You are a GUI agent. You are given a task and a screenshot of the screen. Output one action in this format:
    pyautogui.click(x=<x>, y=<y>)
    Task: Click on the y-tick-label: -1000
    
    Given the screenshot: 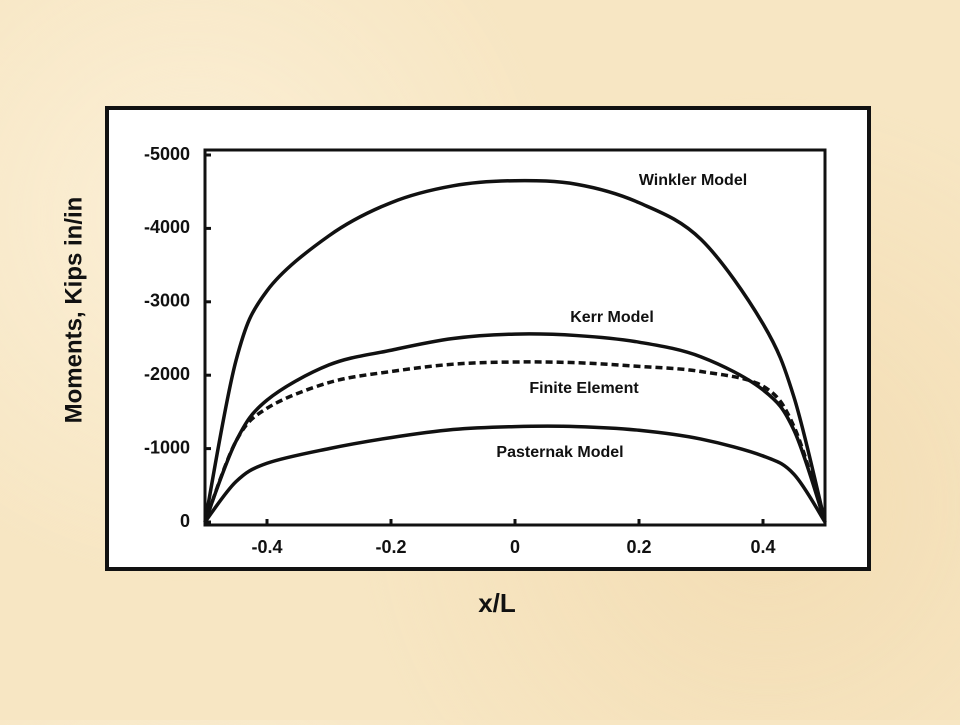 What is the action you would take?
    pyautogui.click(x=167, y=447)
    